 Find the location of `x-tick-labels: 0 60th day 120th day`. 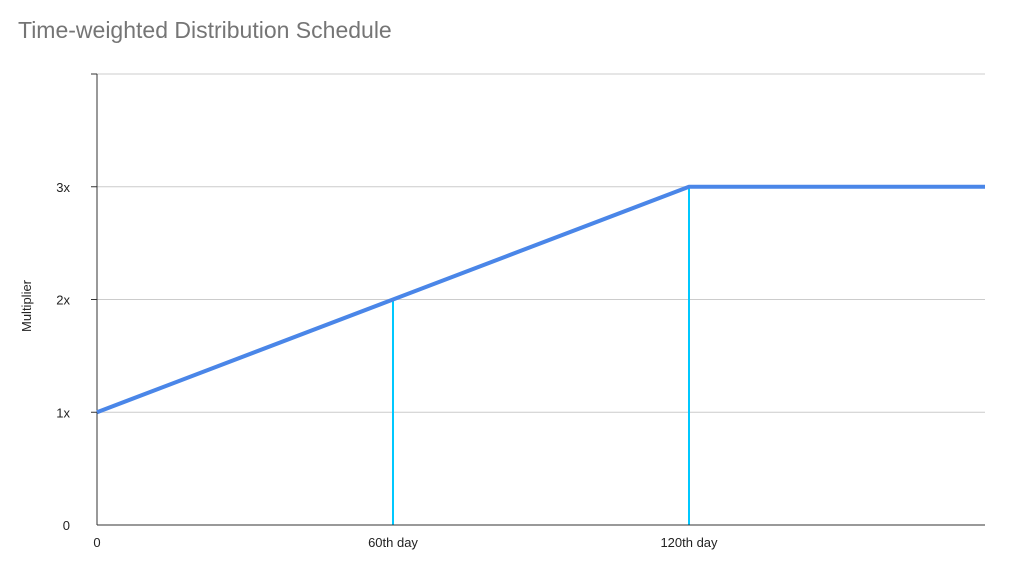

x-tick-labels: 0 60th day 120th day is located at coordinates (405, 542).